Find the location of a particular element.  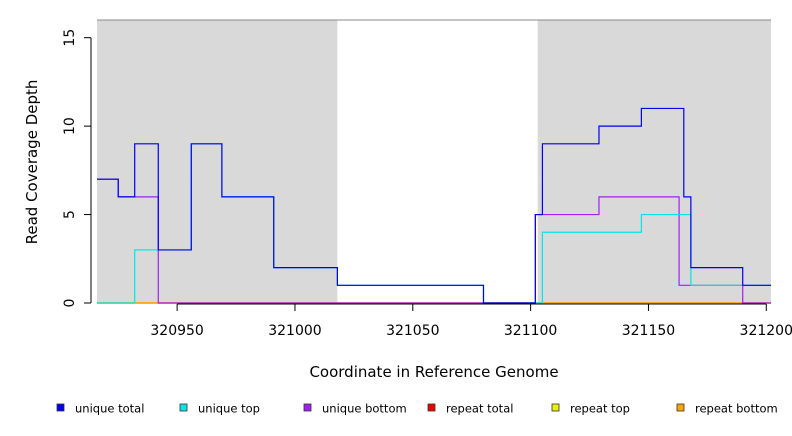

legend-swatch-unique-bottom is located at coordinates (307, 407).